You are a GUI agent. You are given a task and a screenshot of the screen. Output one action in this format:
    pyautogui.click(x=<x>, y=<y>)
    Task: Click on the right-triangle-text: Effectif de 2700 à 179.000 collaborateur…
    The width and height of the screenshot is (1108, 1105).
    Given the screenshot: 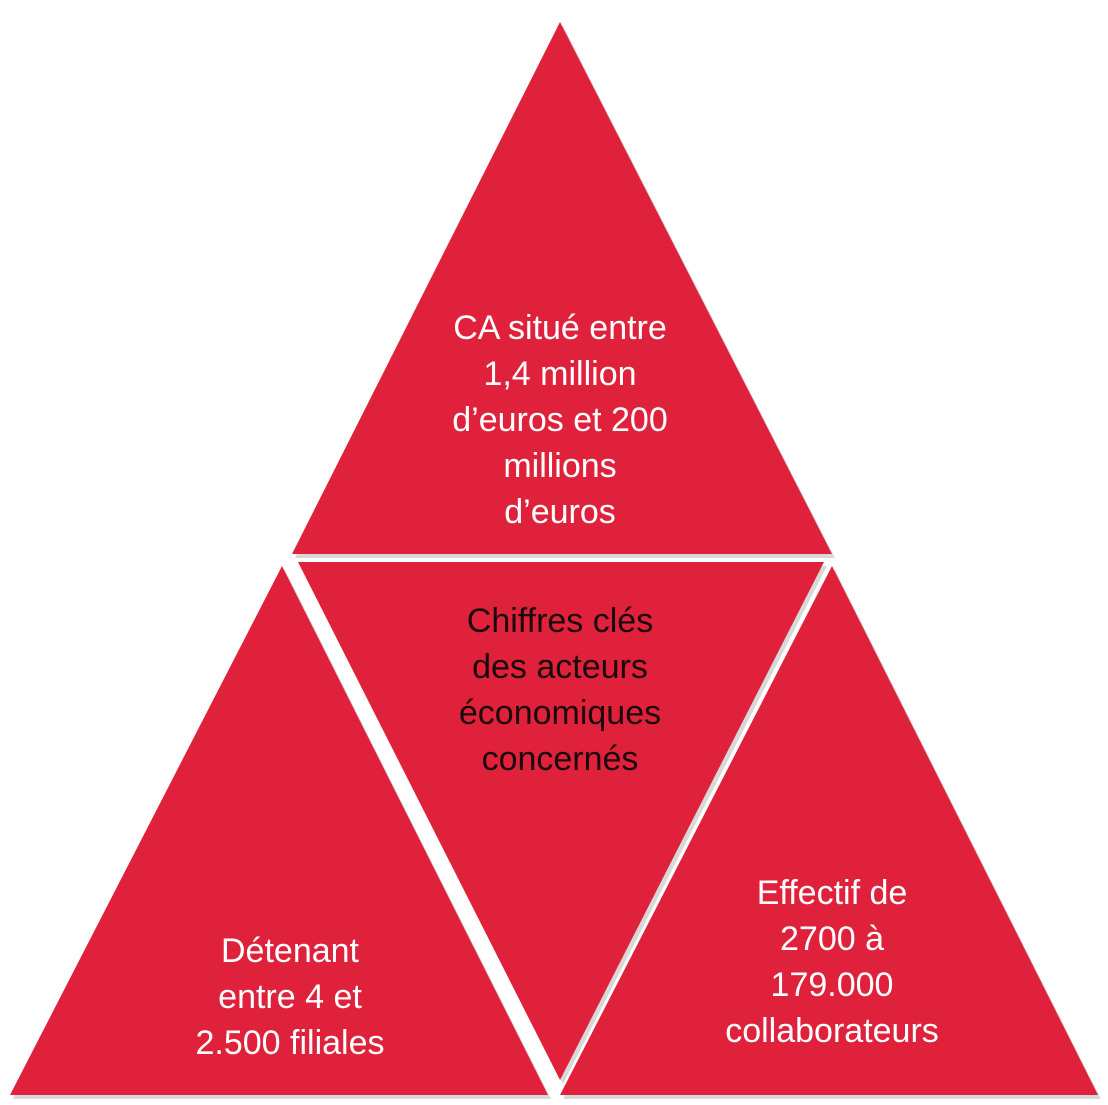 What is the action you would take?
    pyautogui.click(x=832, y=962)
    